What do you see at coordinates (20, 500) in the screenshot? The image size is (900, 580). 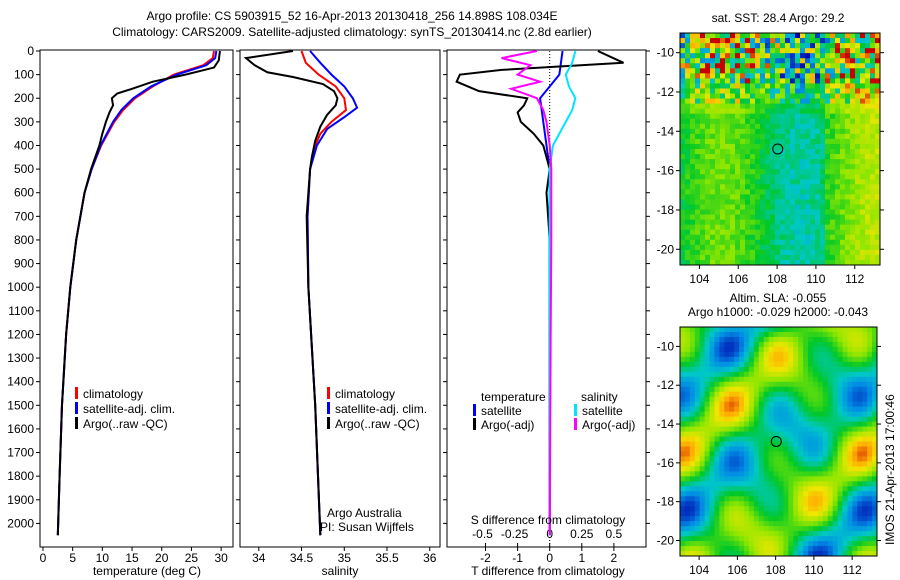 I see `depth-tick-label: 1900` at bounding box center [20, 500].